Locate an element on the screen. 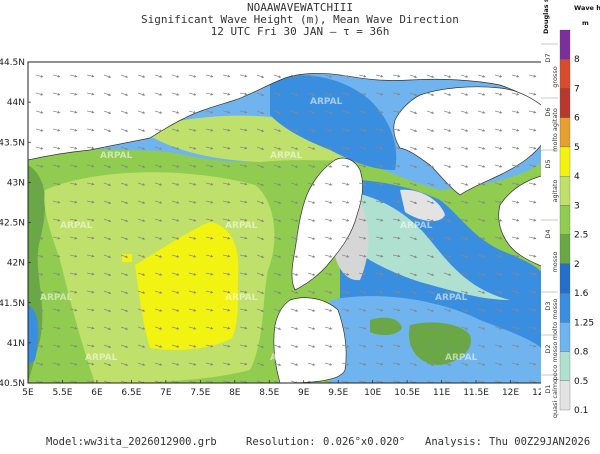 The width and height of the screenshot is (600, 454). douglas-code: D5 is located at coordinates (548, 163).